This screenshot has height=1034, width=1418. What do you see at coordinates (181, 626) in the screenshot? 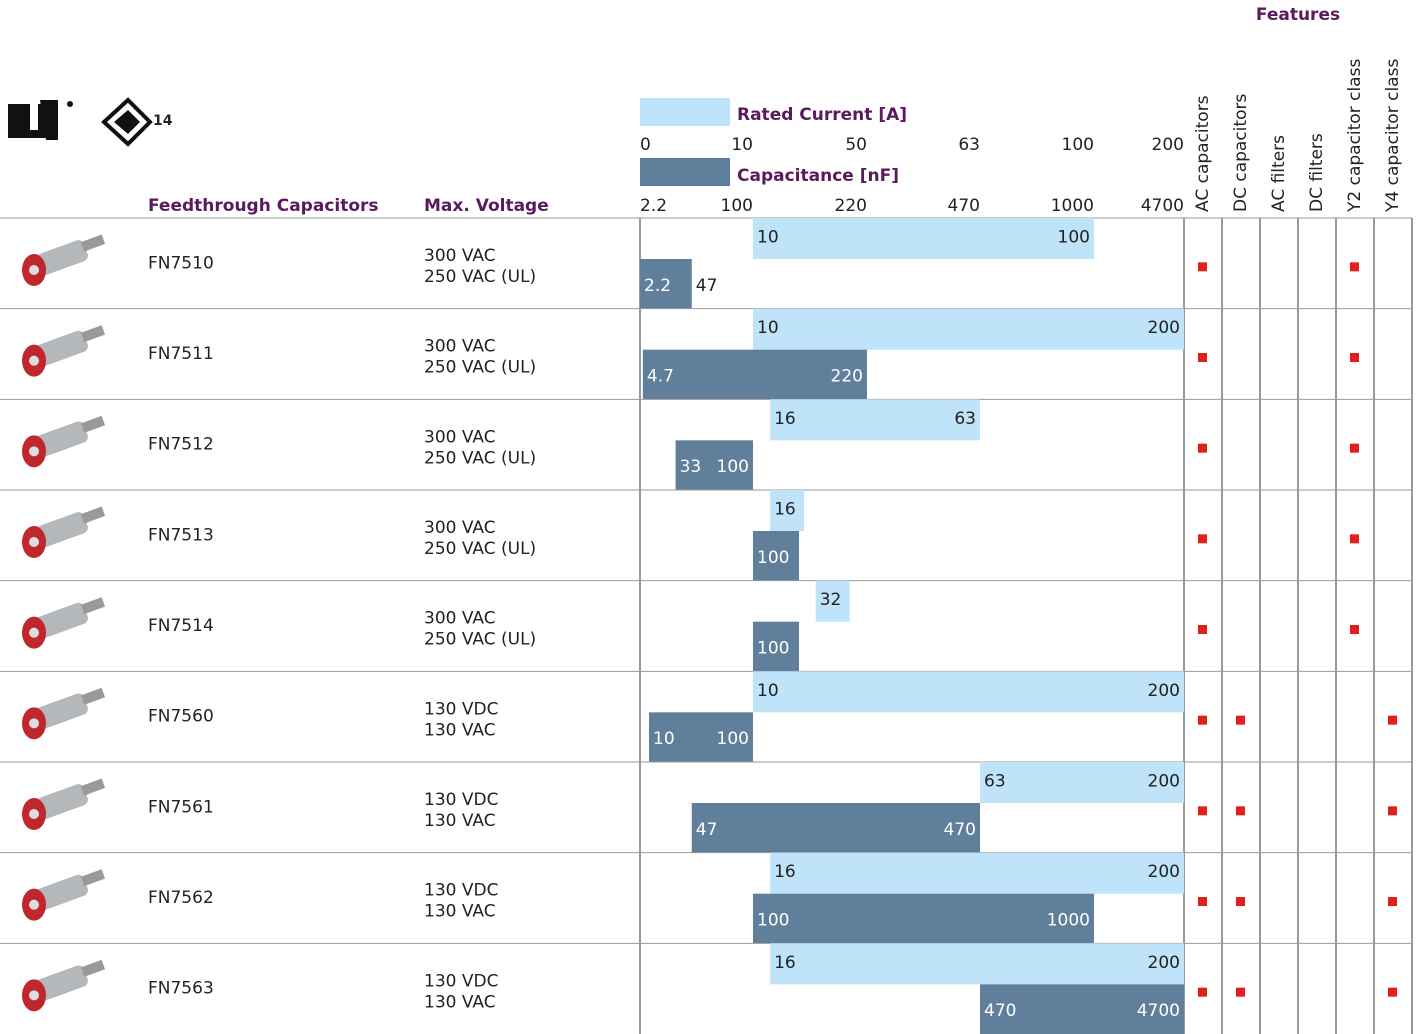
I see `product-name: FN7514` at bounding box center [181, 626].